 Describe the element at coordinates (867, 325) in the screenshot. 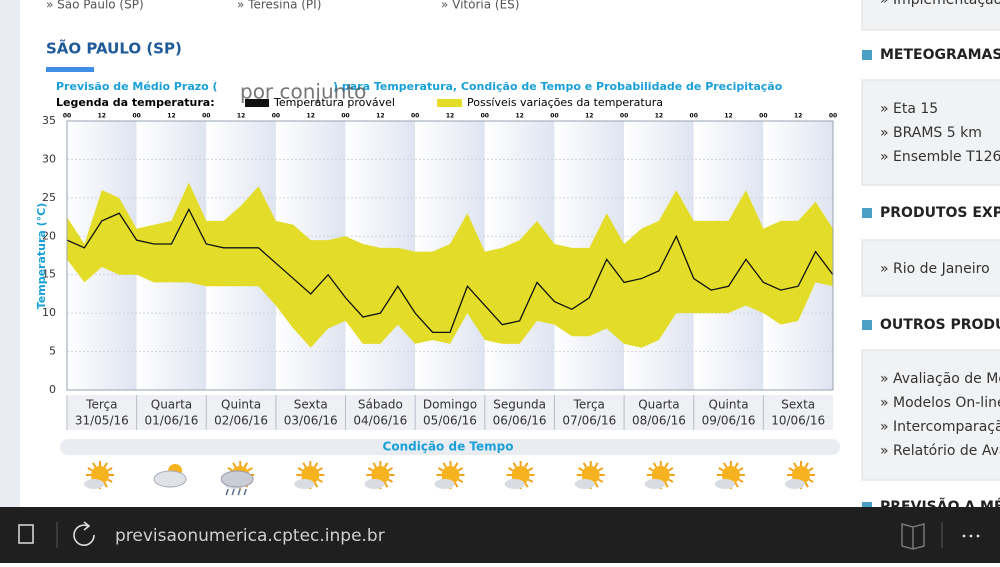

I see `sidebar-marker` at that location.